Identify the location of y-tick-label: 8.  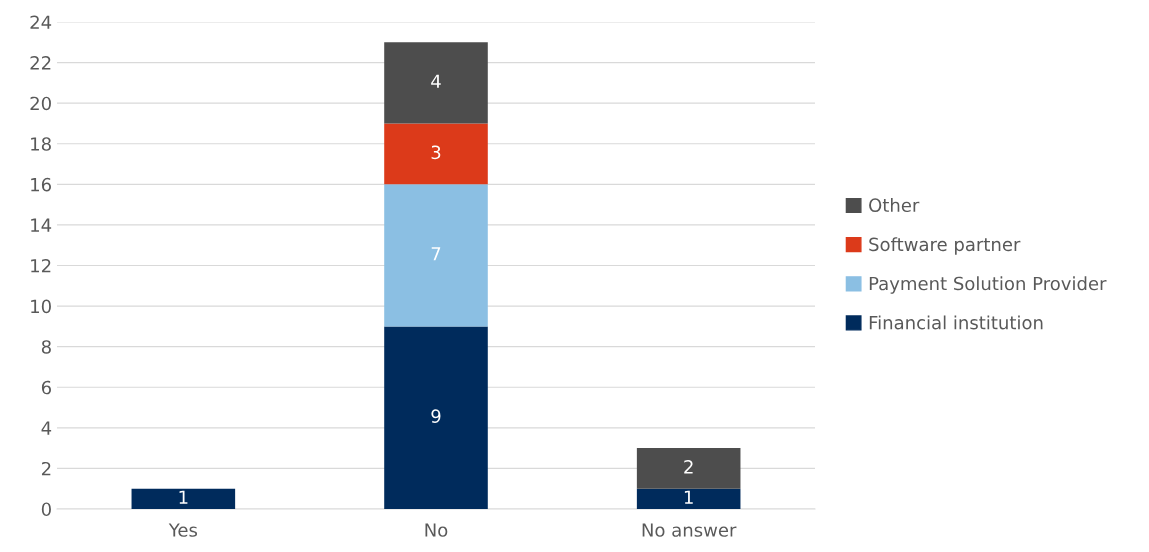
(46, 347).